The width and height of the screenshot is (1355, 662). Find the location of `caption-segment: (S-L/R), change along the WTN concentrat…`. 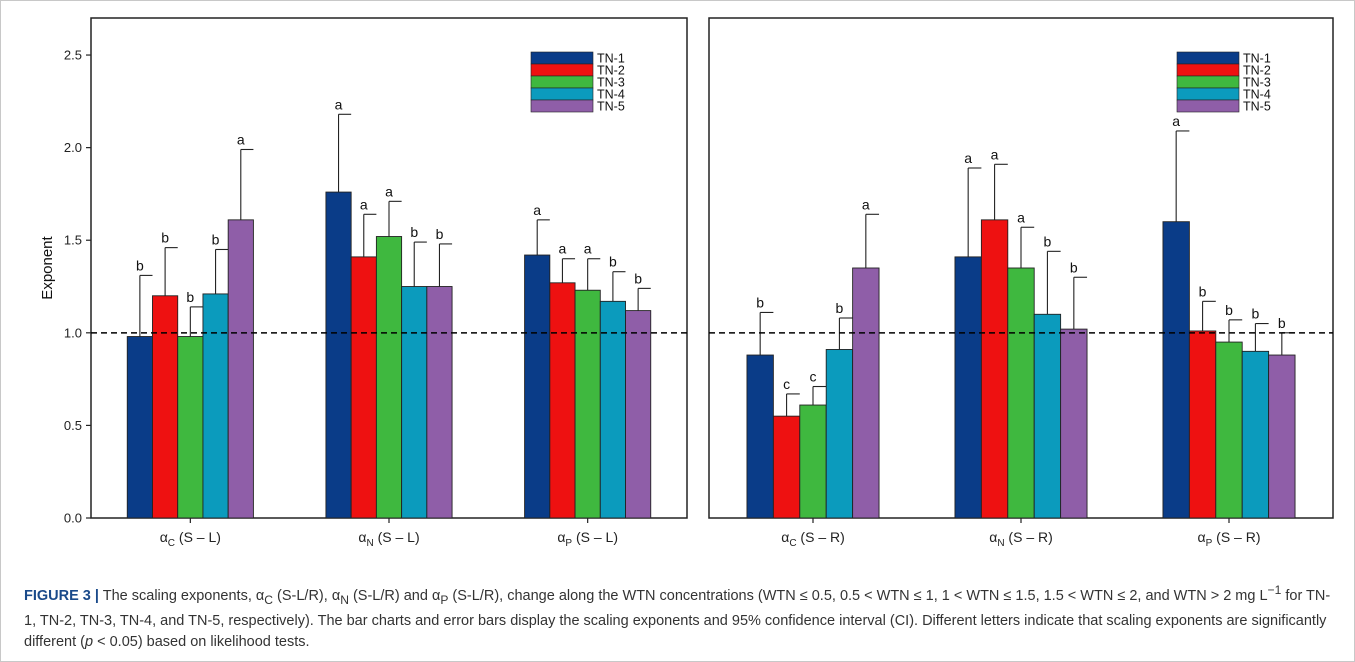

caption-segment: (S-L/R), change along the WTN concentrat… is located at coordinates (858, 595).